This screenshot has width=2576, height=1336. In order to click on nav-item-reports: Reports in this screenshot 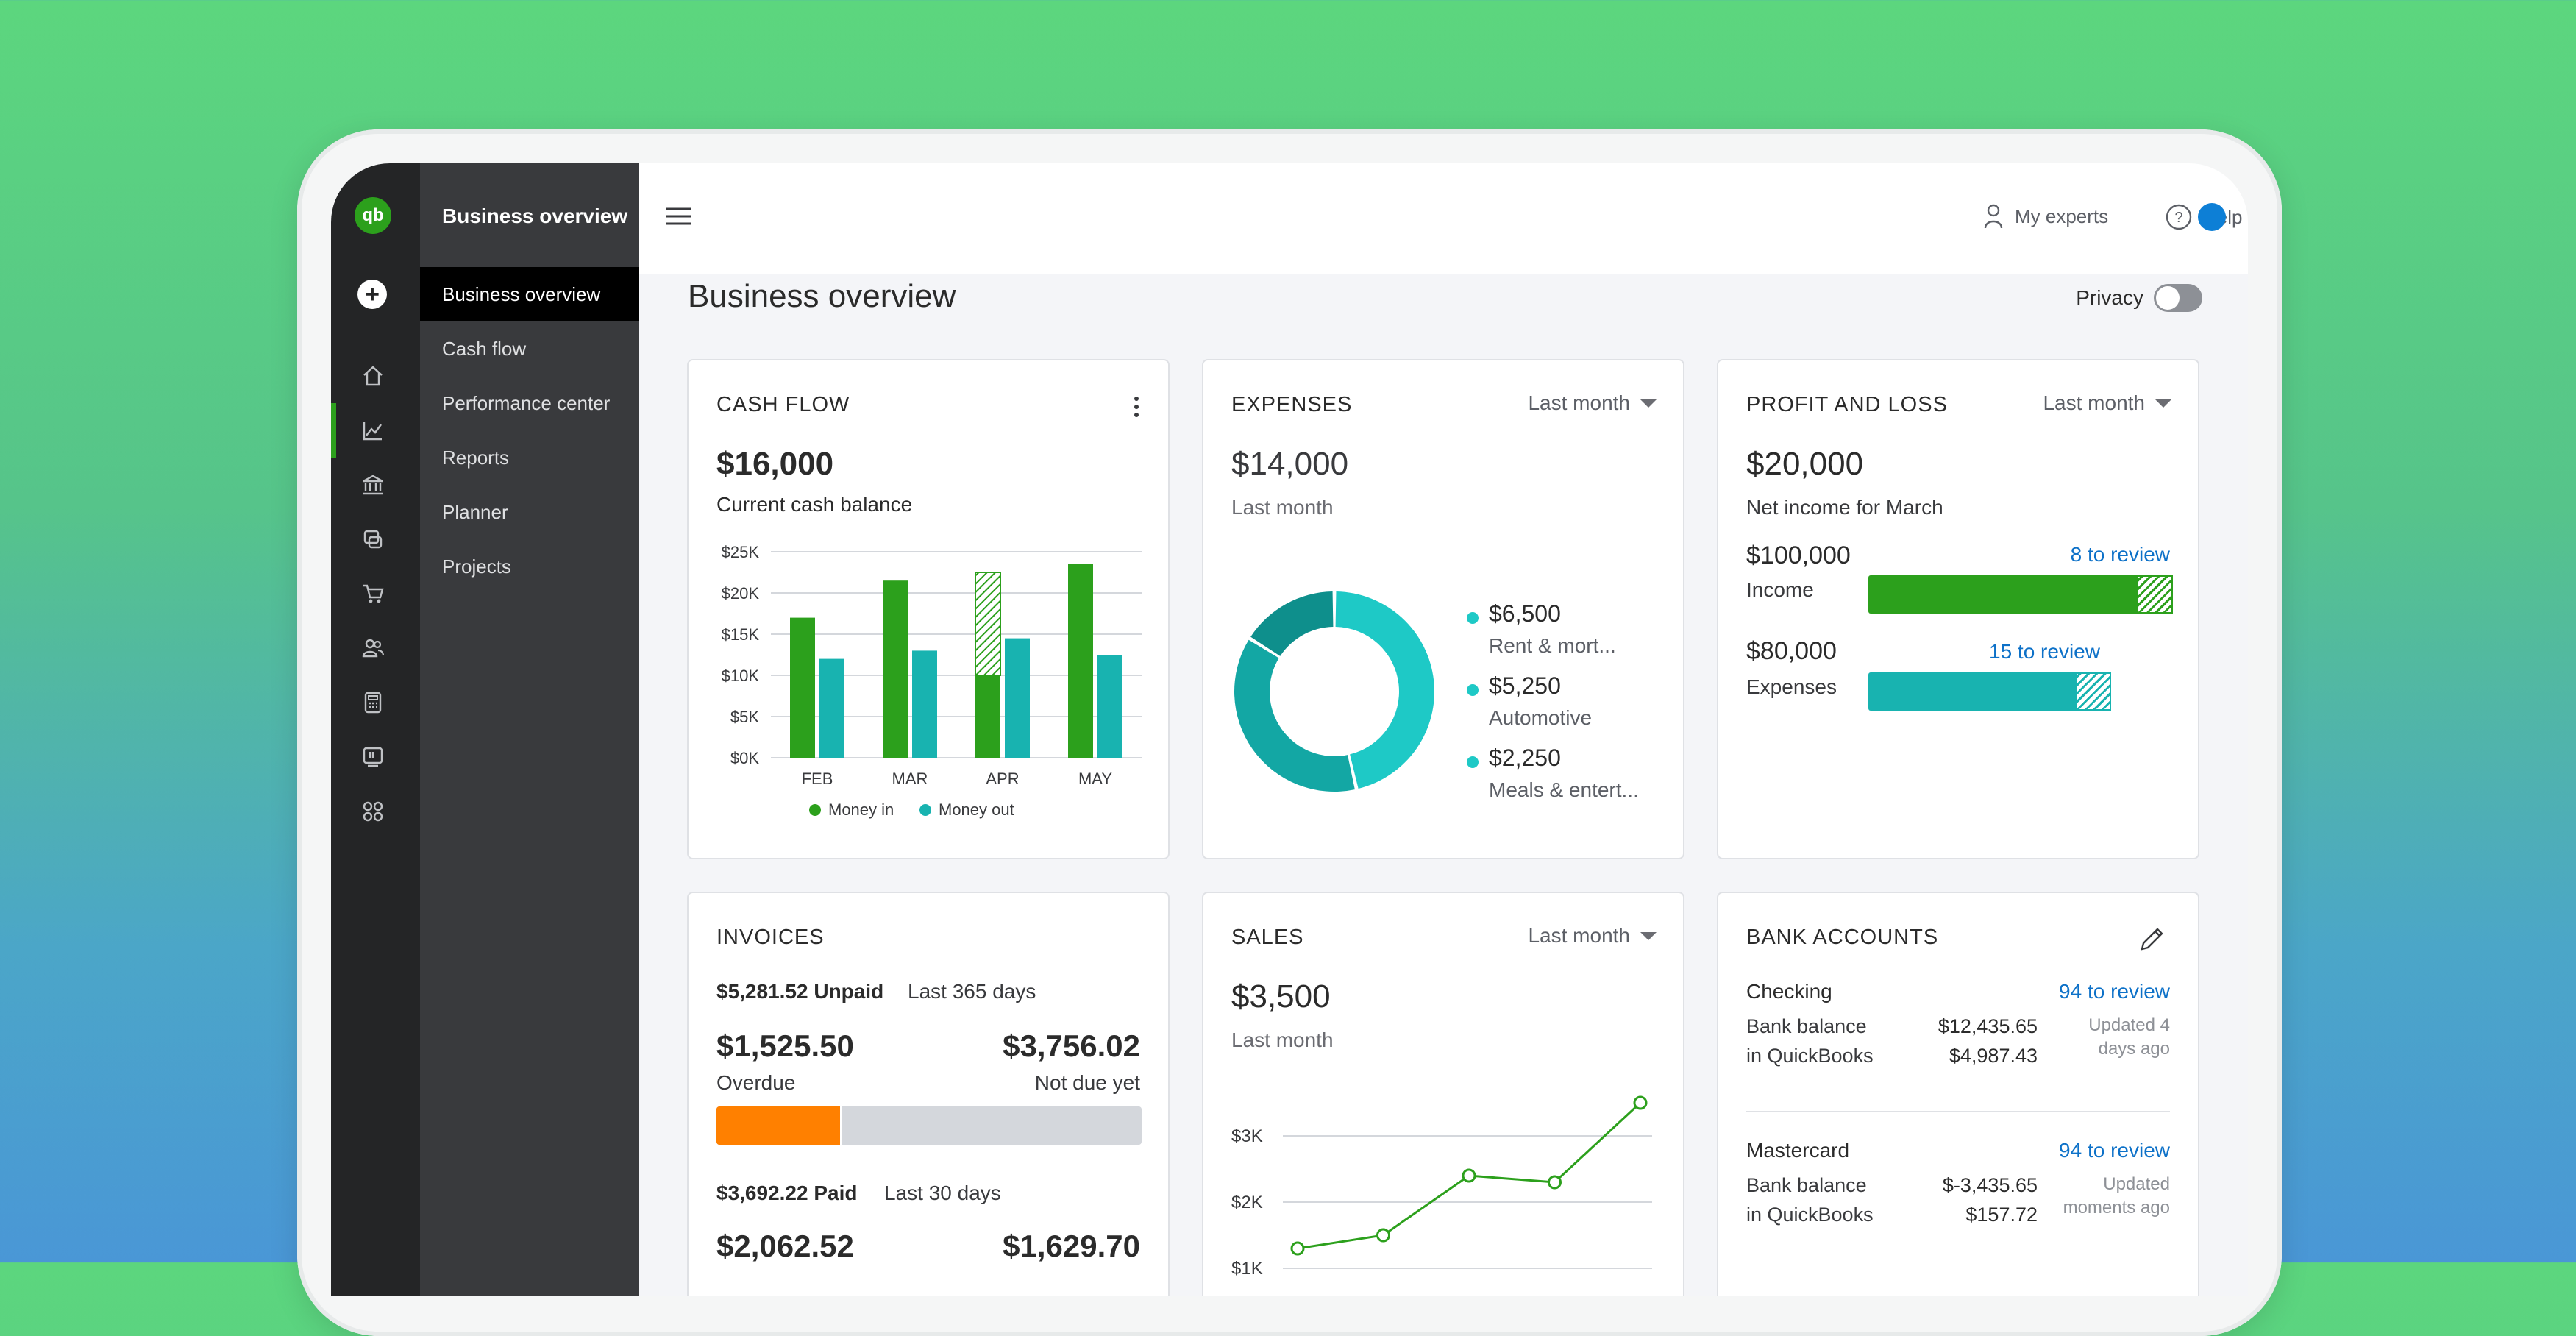, I will do `click(476, 458)`.